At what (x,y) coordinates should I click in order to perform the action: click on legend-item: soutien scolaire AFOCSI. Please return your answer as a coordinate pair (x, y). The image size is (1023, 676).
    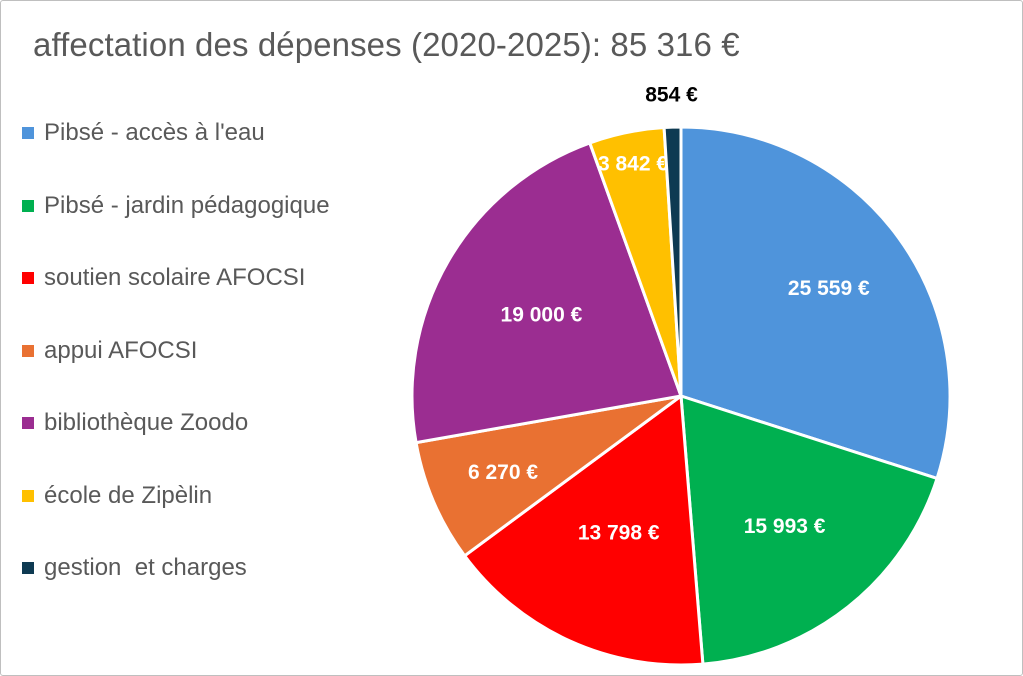
    Looking at the image, I should click on (176, 278).